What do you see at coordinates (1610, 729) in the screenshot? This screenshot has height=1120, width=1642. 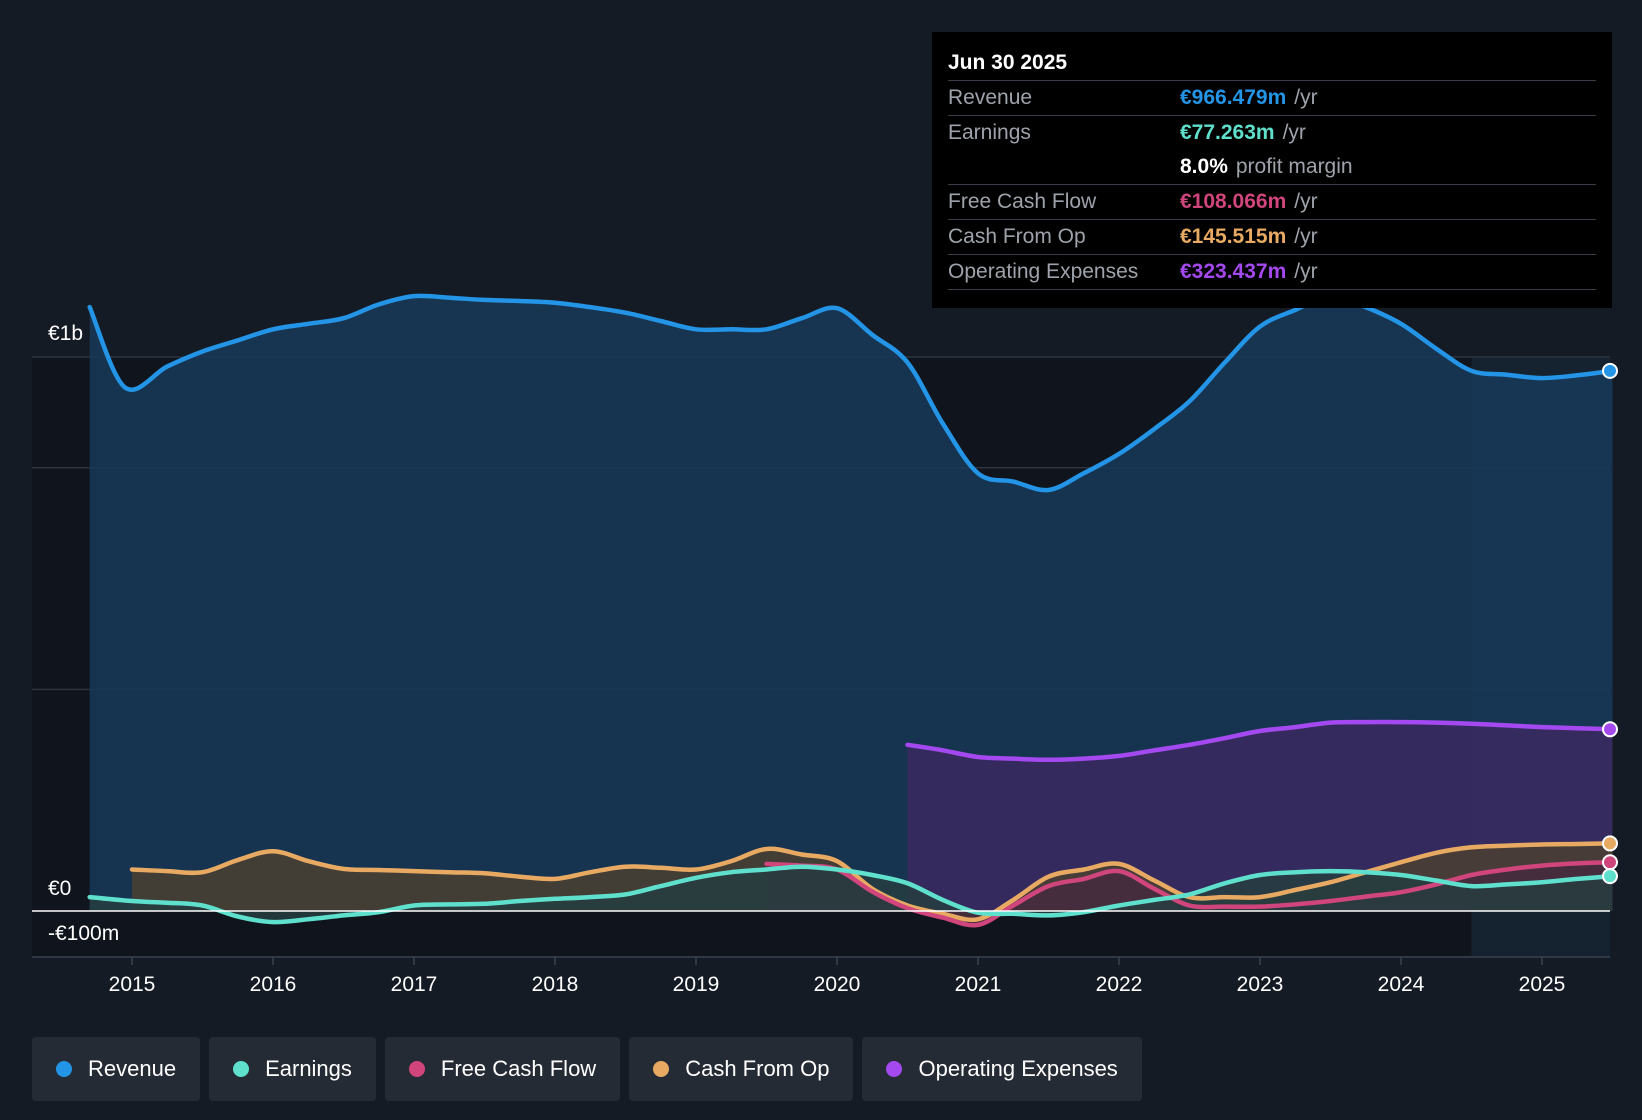 I see `marker-operating-expenses` at bounding box center [1610, 729].